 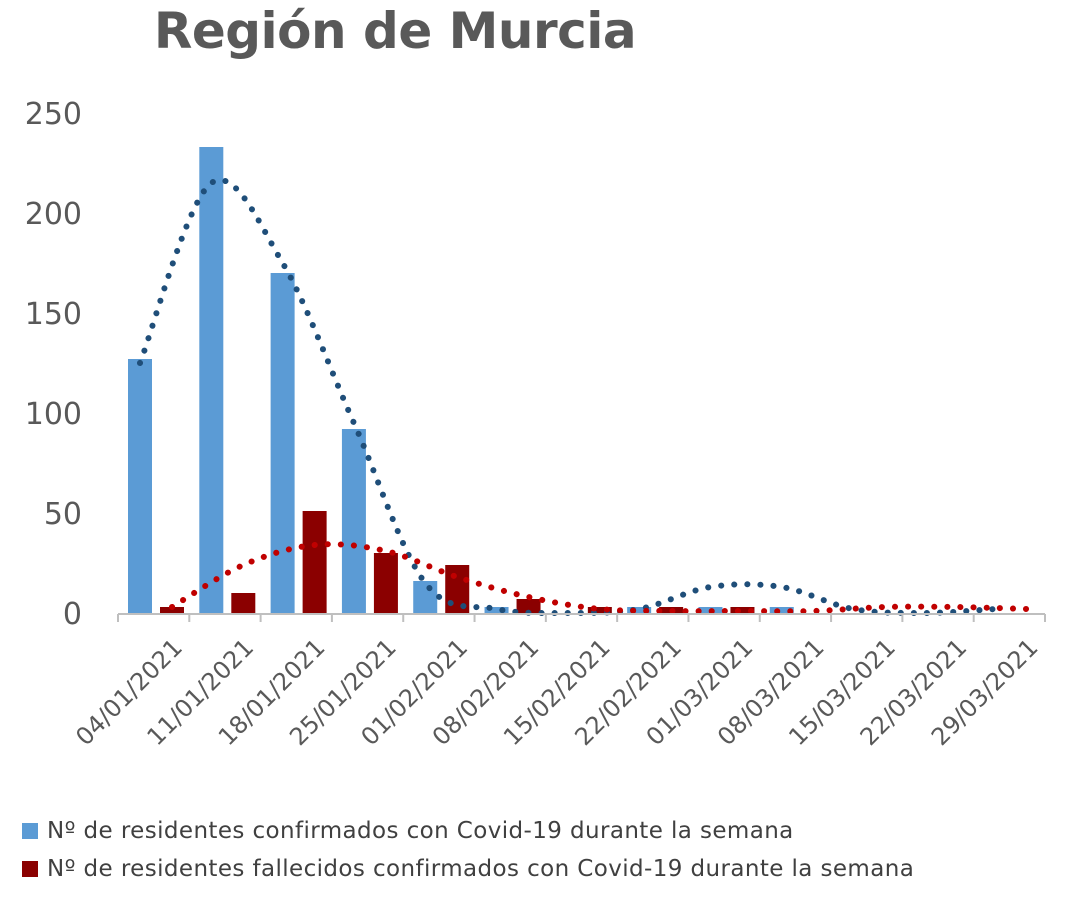 What do you see at coordinates (53, 314) in the screenshot?
I see `y-tick-label-3: 150` at bounding box center [53, 314].